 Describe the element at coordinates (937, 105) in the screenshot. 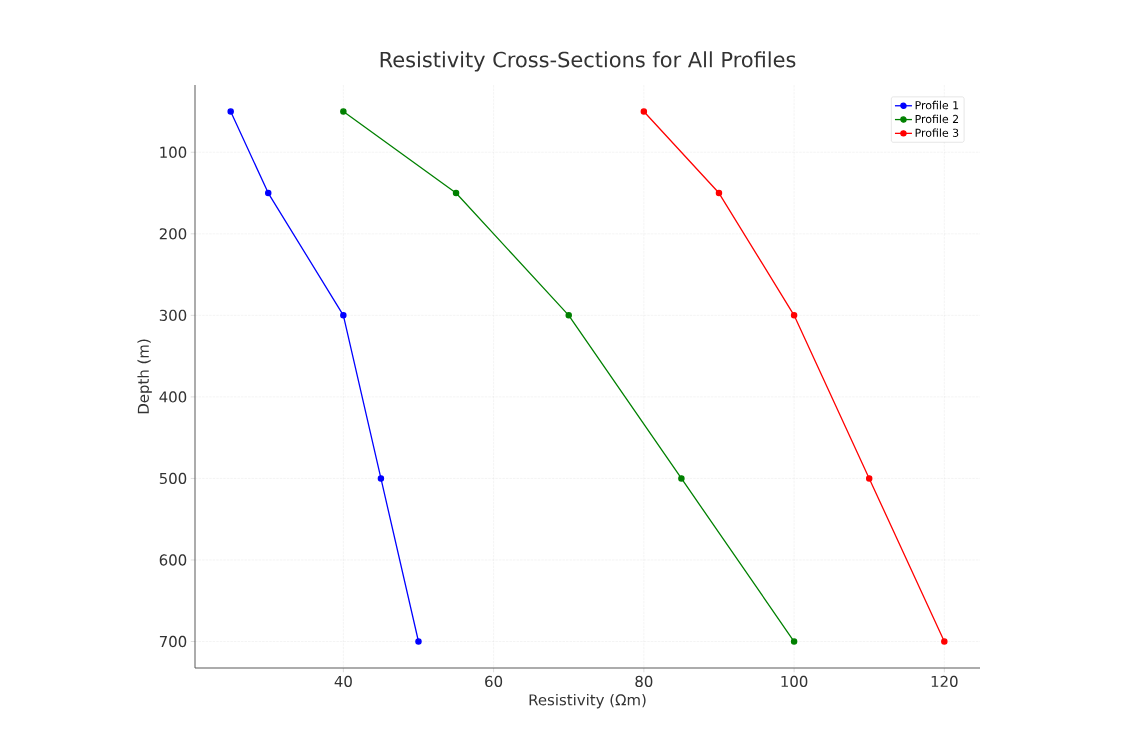

I see `legend-label: Profile 1` at that location.